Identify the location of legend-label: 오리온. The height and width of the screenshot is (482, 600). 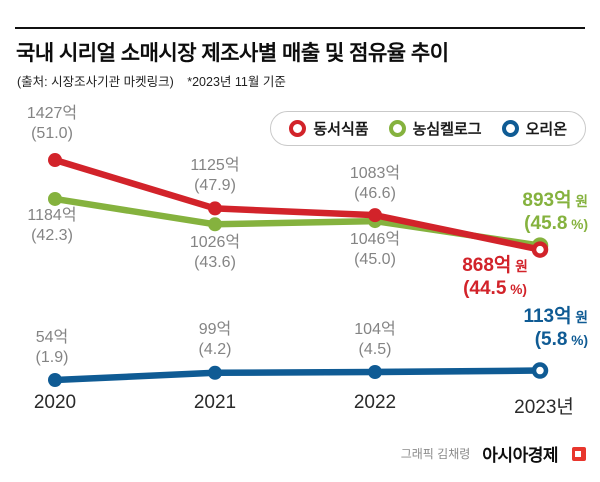
(546, 129).